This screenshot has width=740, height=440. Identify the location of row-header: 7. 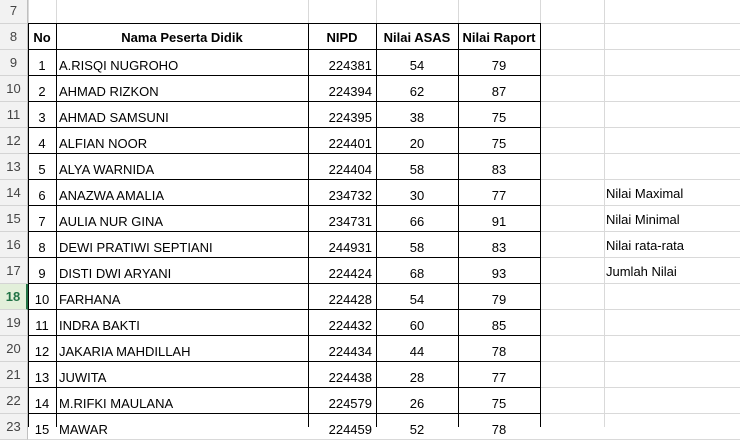
(14, 12).